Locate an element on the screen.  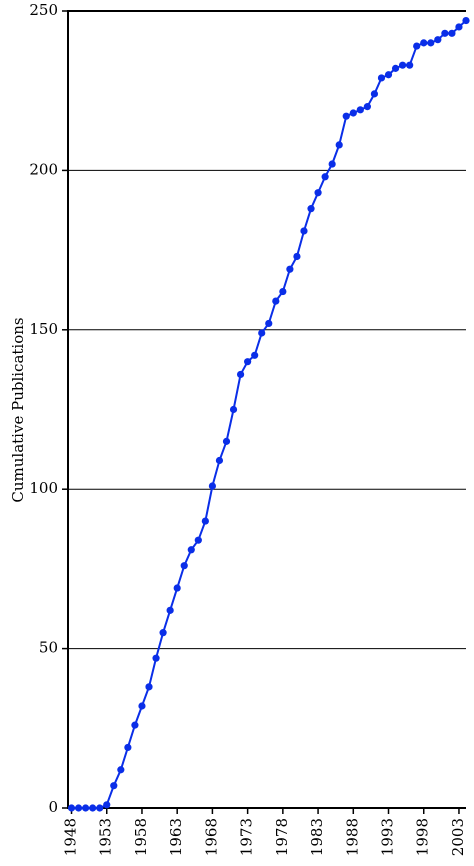
x-tick-label: 2003 is located at coordinates (458, 837).